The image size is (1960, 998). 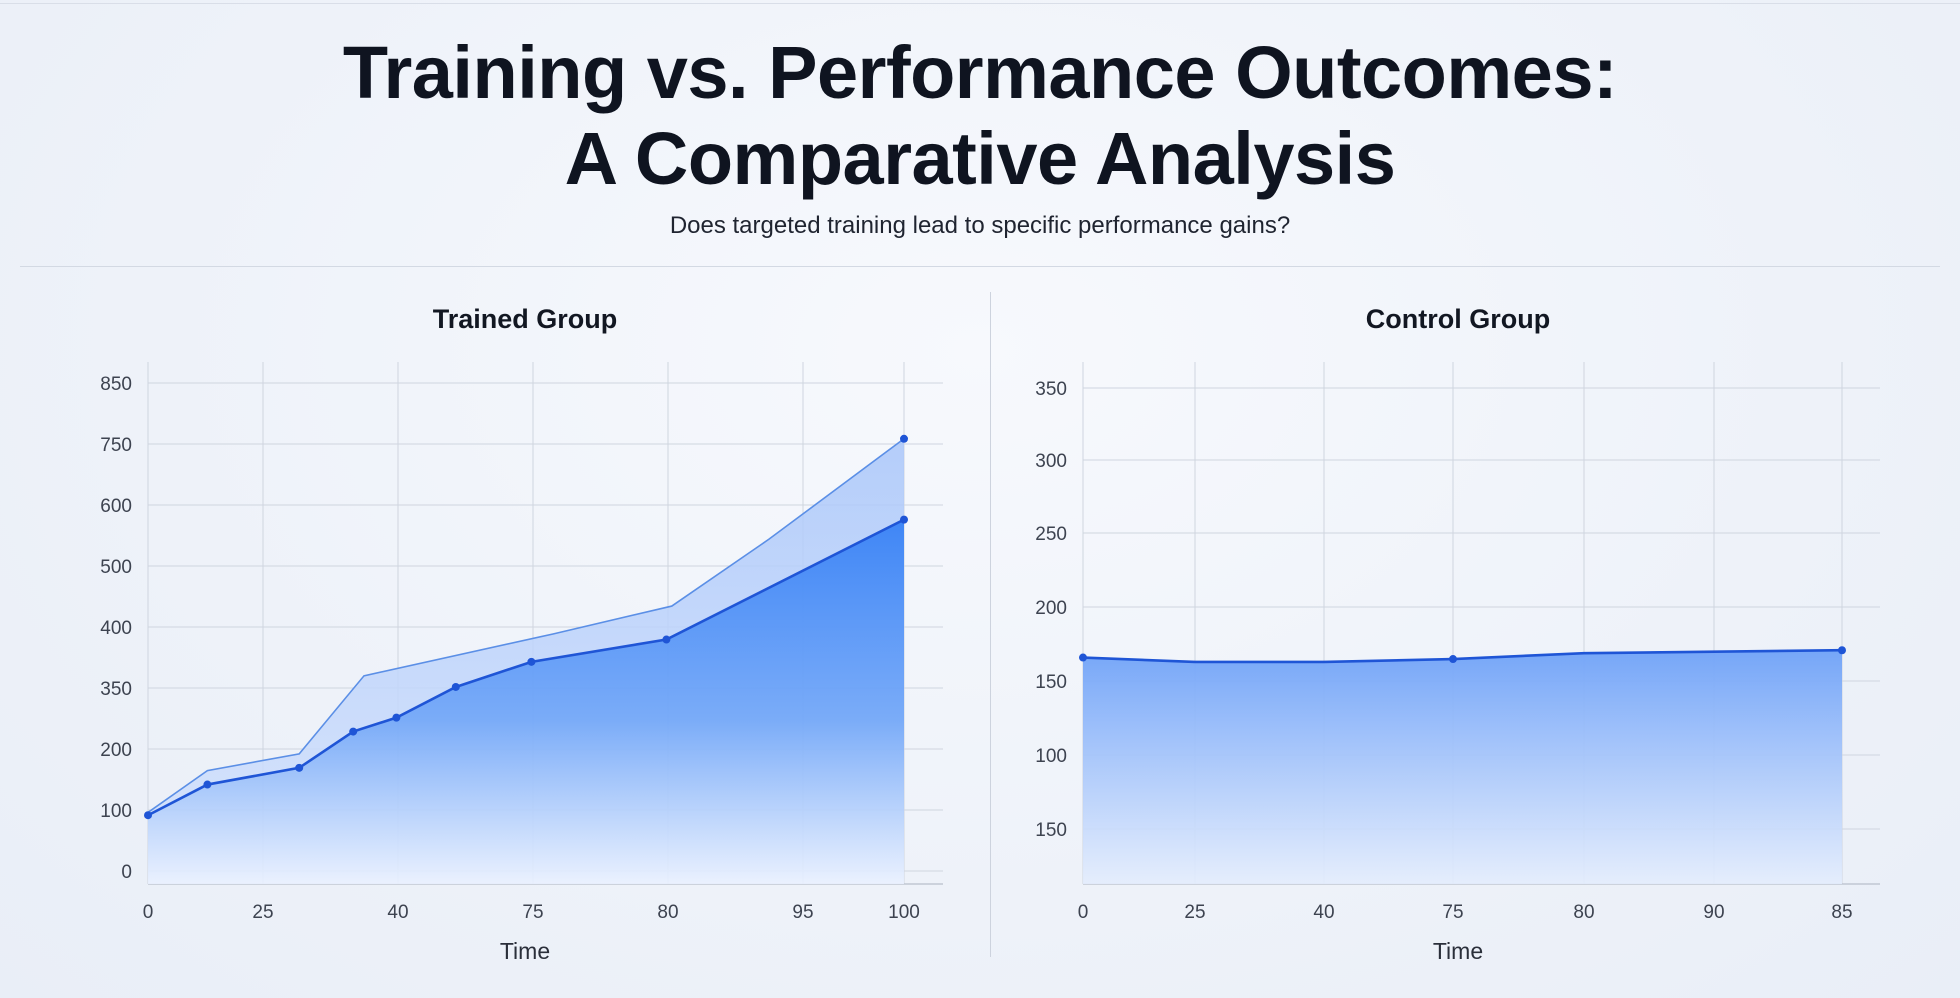 I want to click on top-border, so click(x=980, y=3).